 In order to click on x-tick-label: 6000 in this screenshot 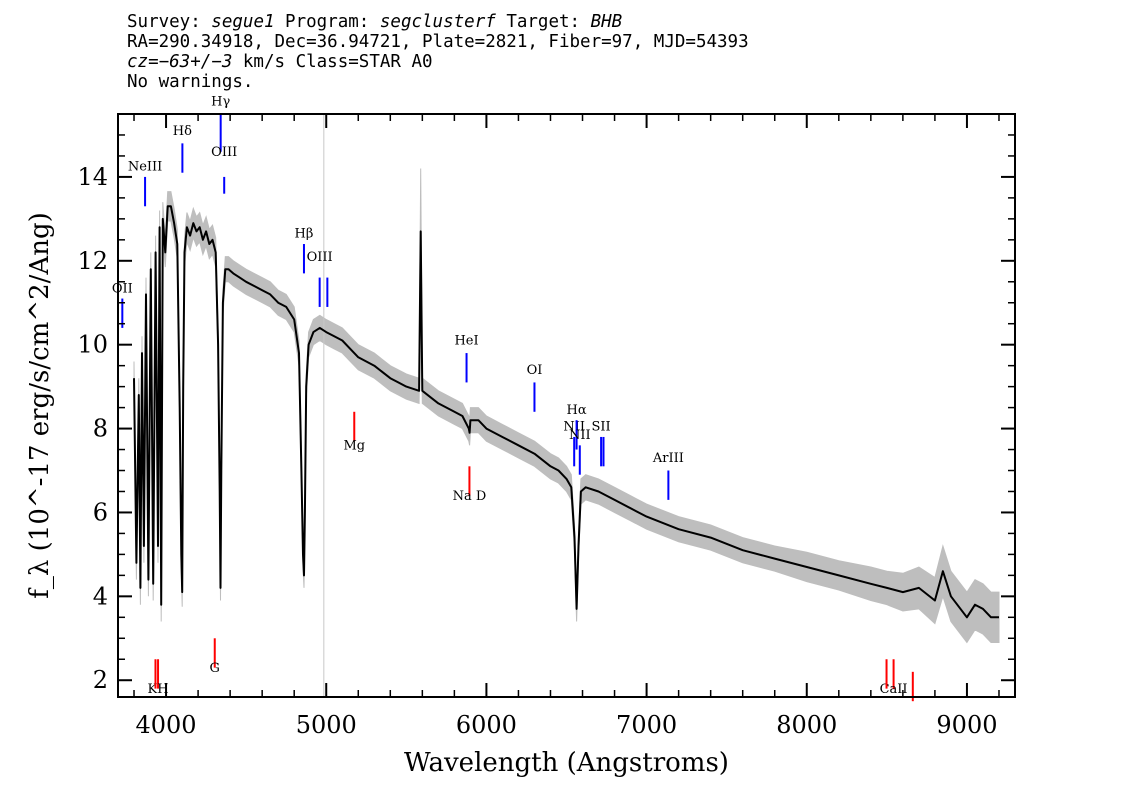, I will do `click(486, 725)`.